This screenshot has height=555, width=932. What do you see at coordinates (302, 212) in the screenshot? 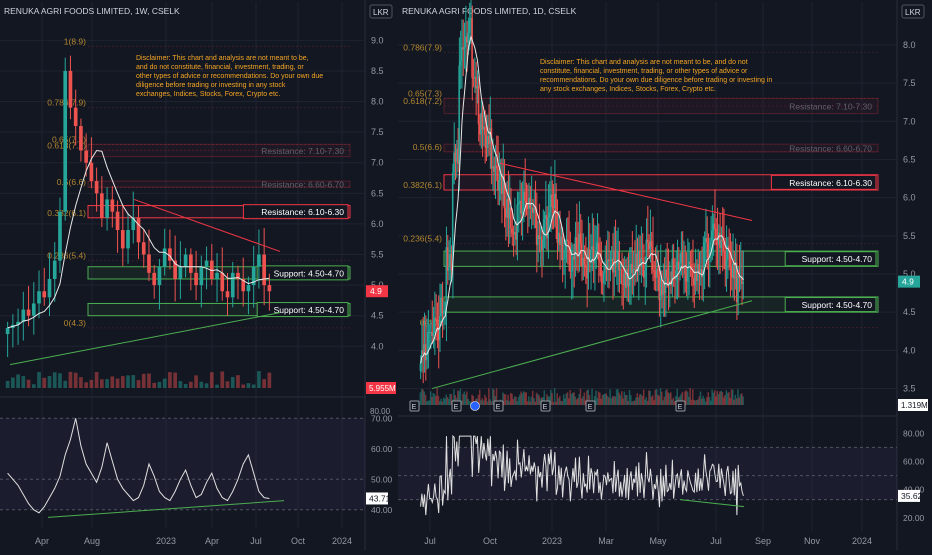
I see `zone-label: Resistance: 6.10-6.30` at bounding box center [302, 212].